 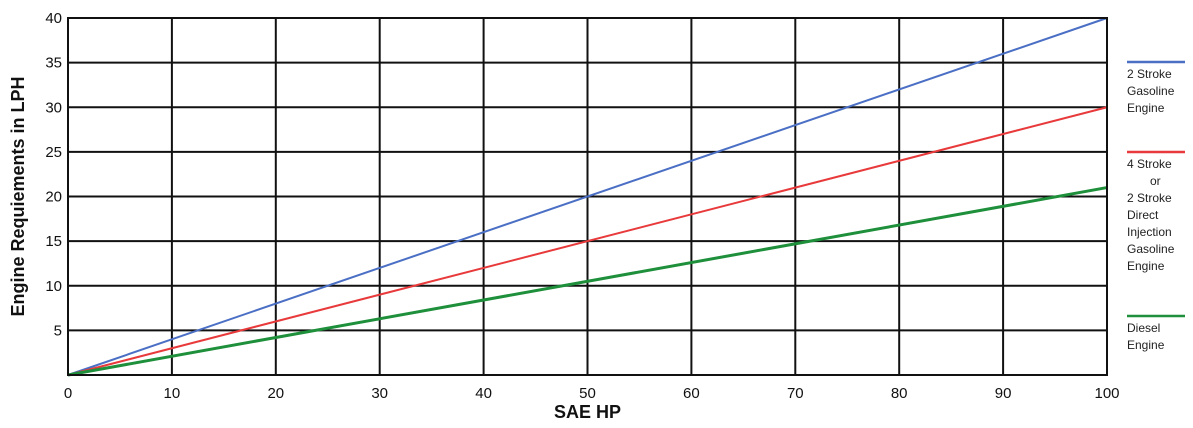 I want to click on x-tick-50: 50, so click(x=587, y=393).